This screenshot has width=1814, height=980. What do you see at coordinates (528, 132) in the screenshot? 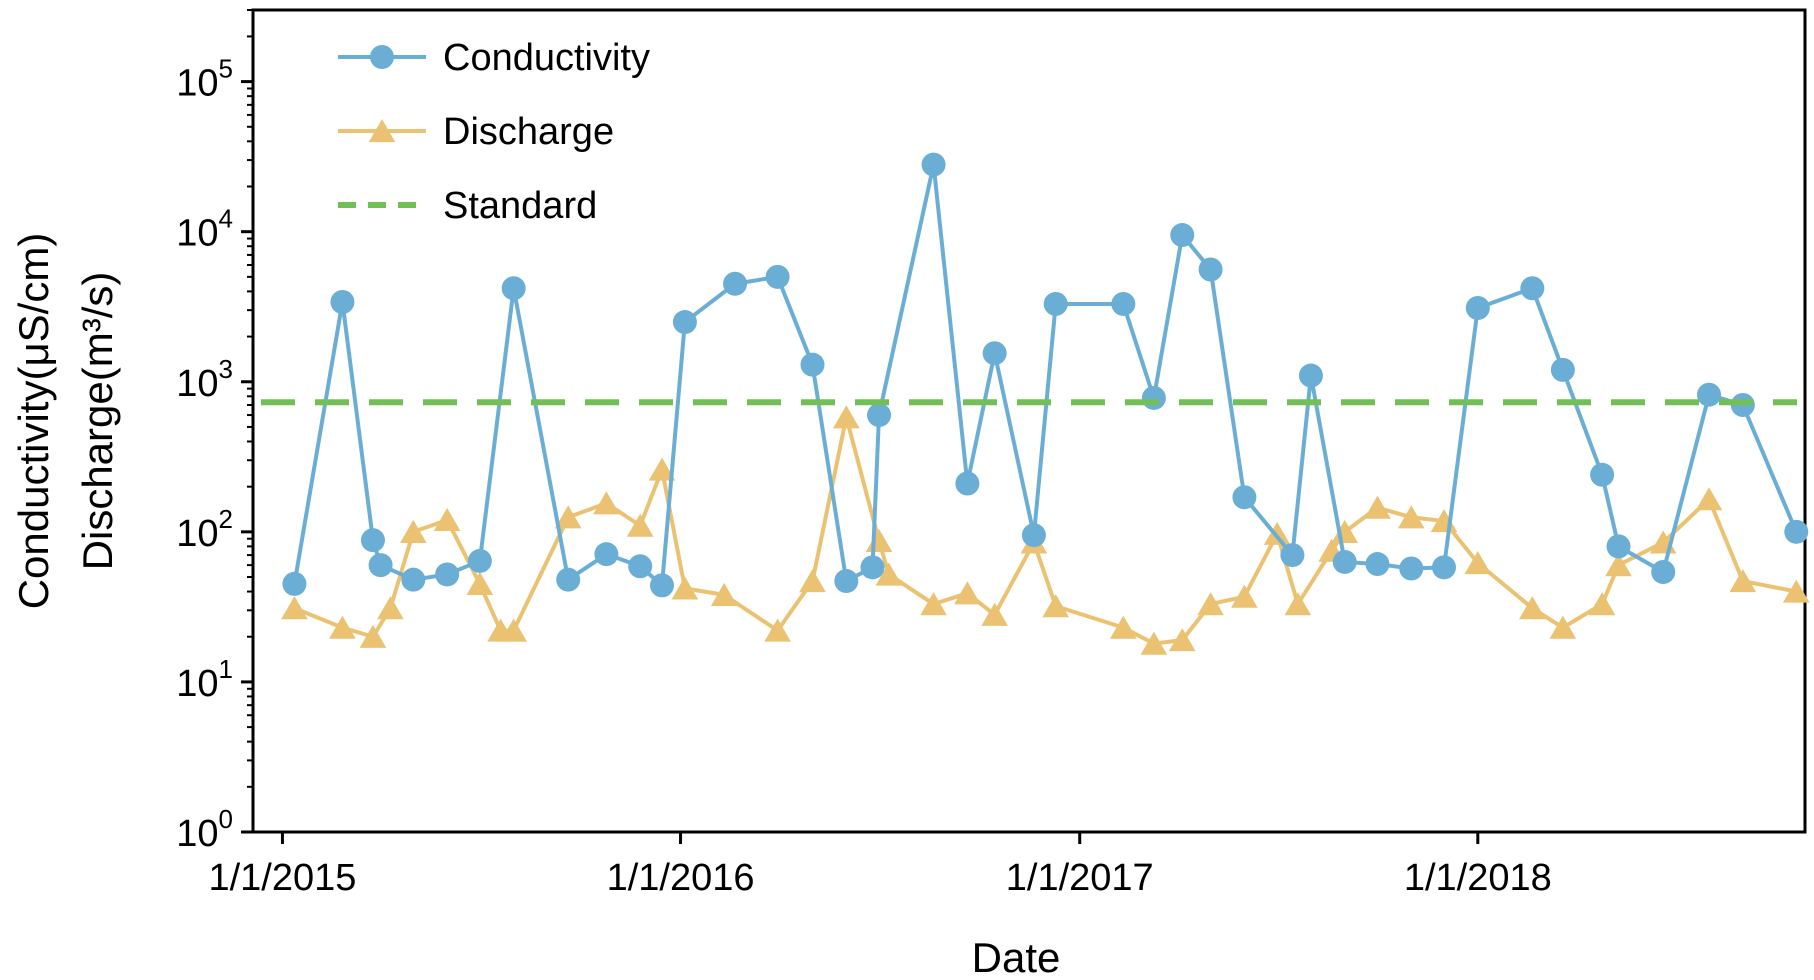
I see `legend-discharge-label: Discharge` at bounding box center [528, 132].